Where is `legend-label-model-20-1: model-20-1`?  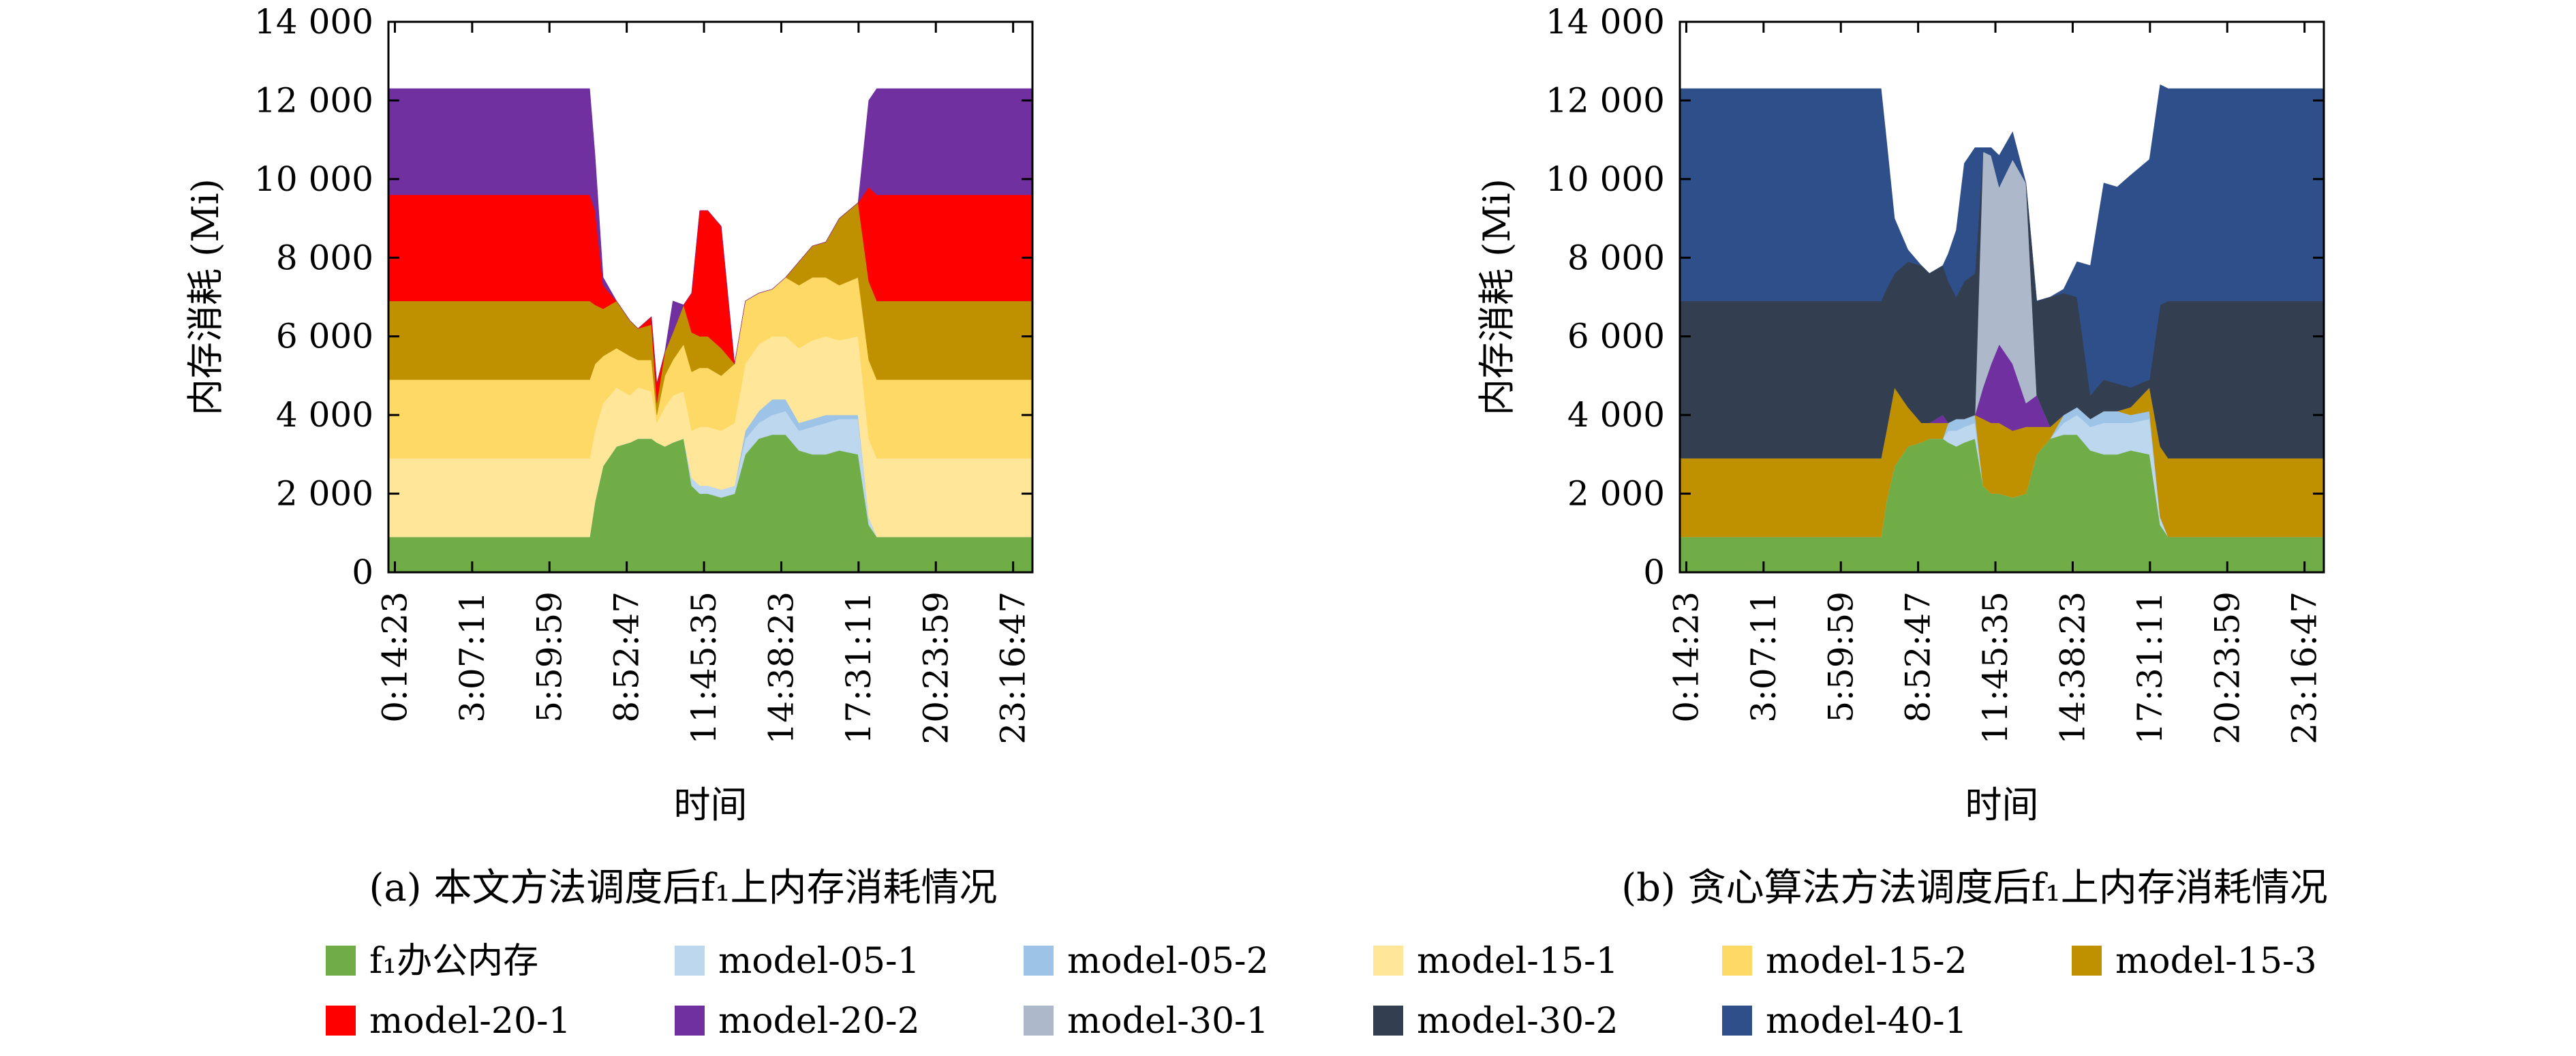 legend-label-model-20-1: model-20-1 is located at coordinates (470, 1021).